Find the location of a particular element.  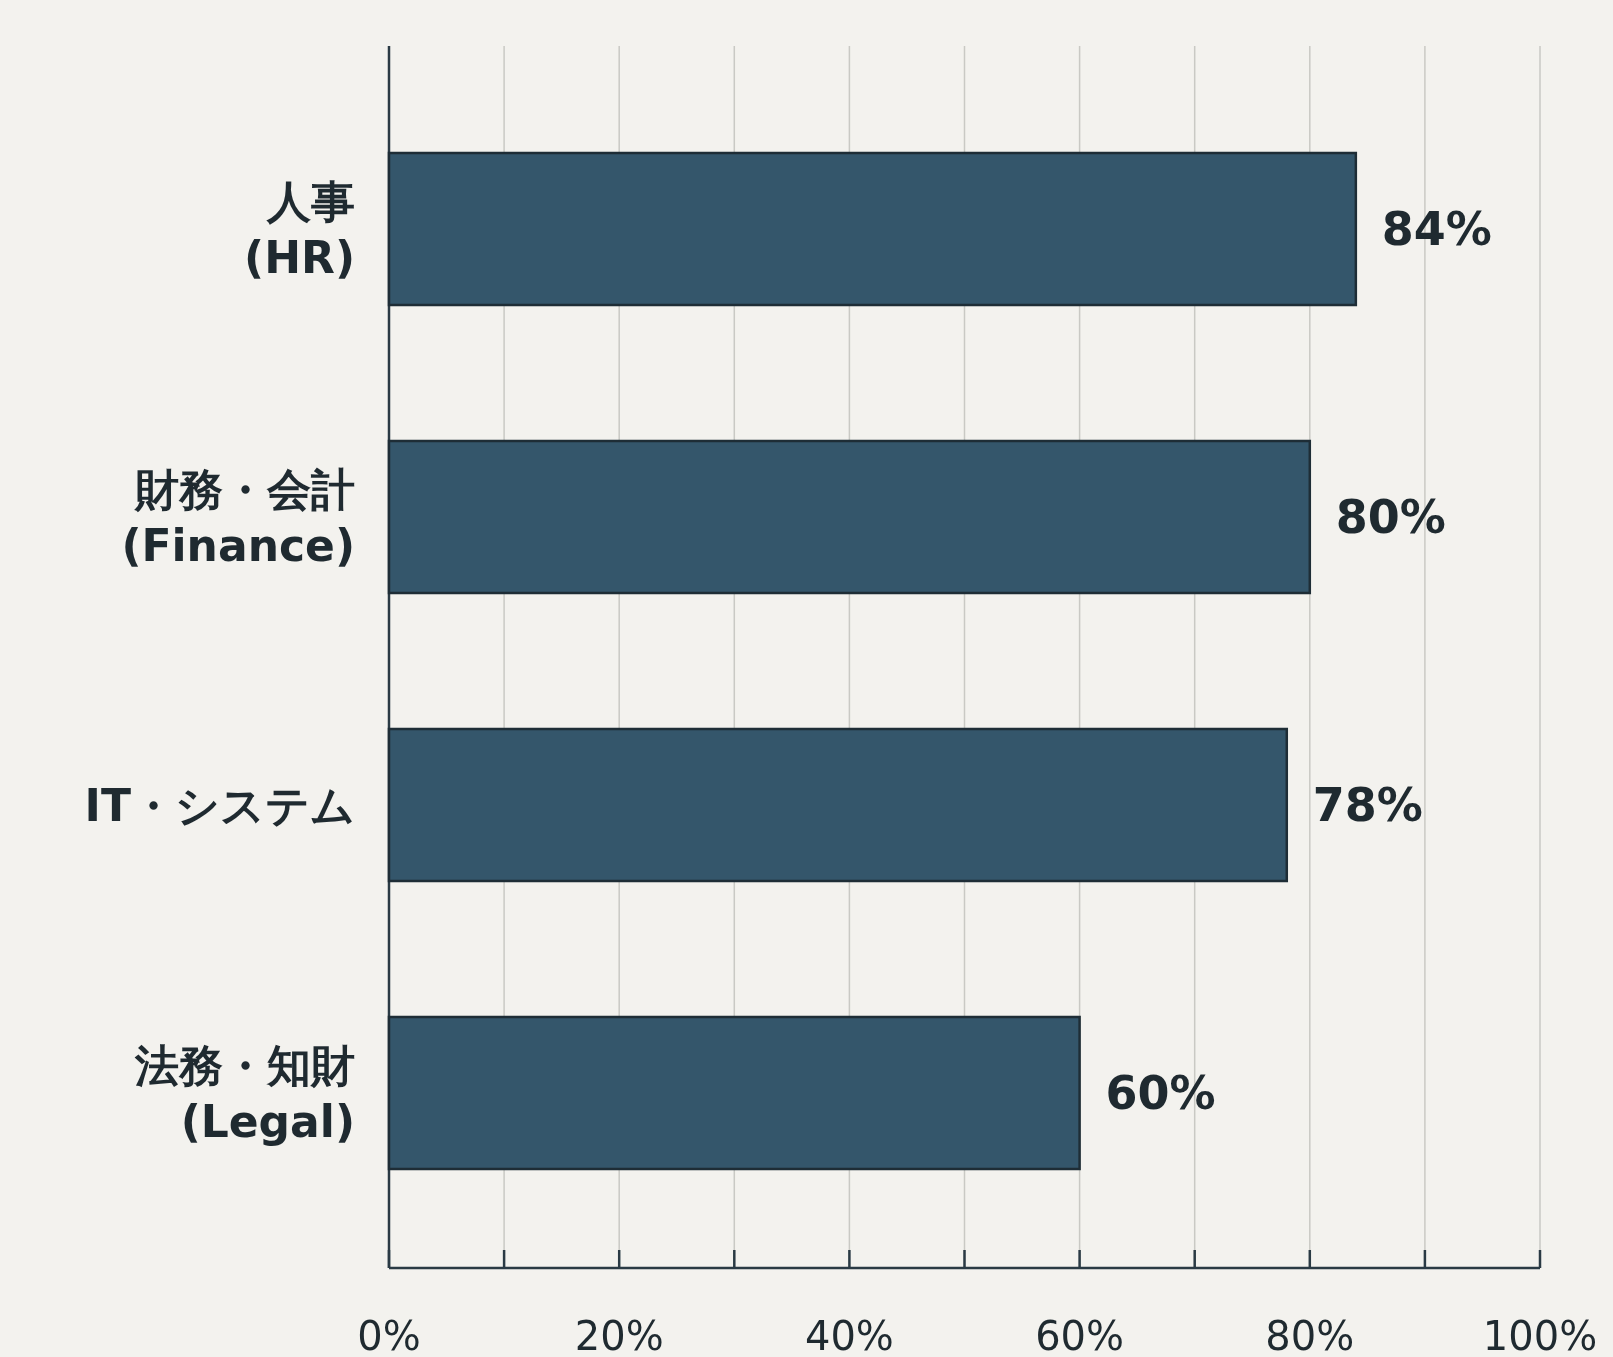

y-tick-label: 財務・会計 (Finance) is located at coordinates (238, 517).